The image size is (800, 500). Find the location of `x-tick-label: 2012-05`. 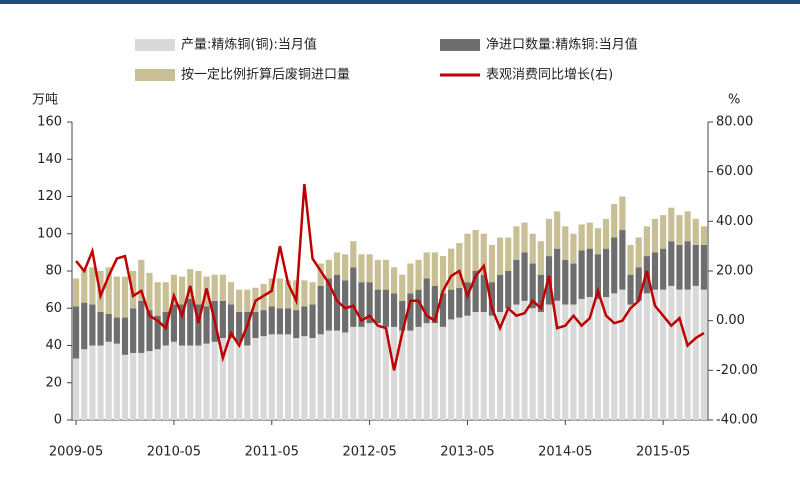

x-tick-label: 2012-05 is located at coordinates (369, 452).